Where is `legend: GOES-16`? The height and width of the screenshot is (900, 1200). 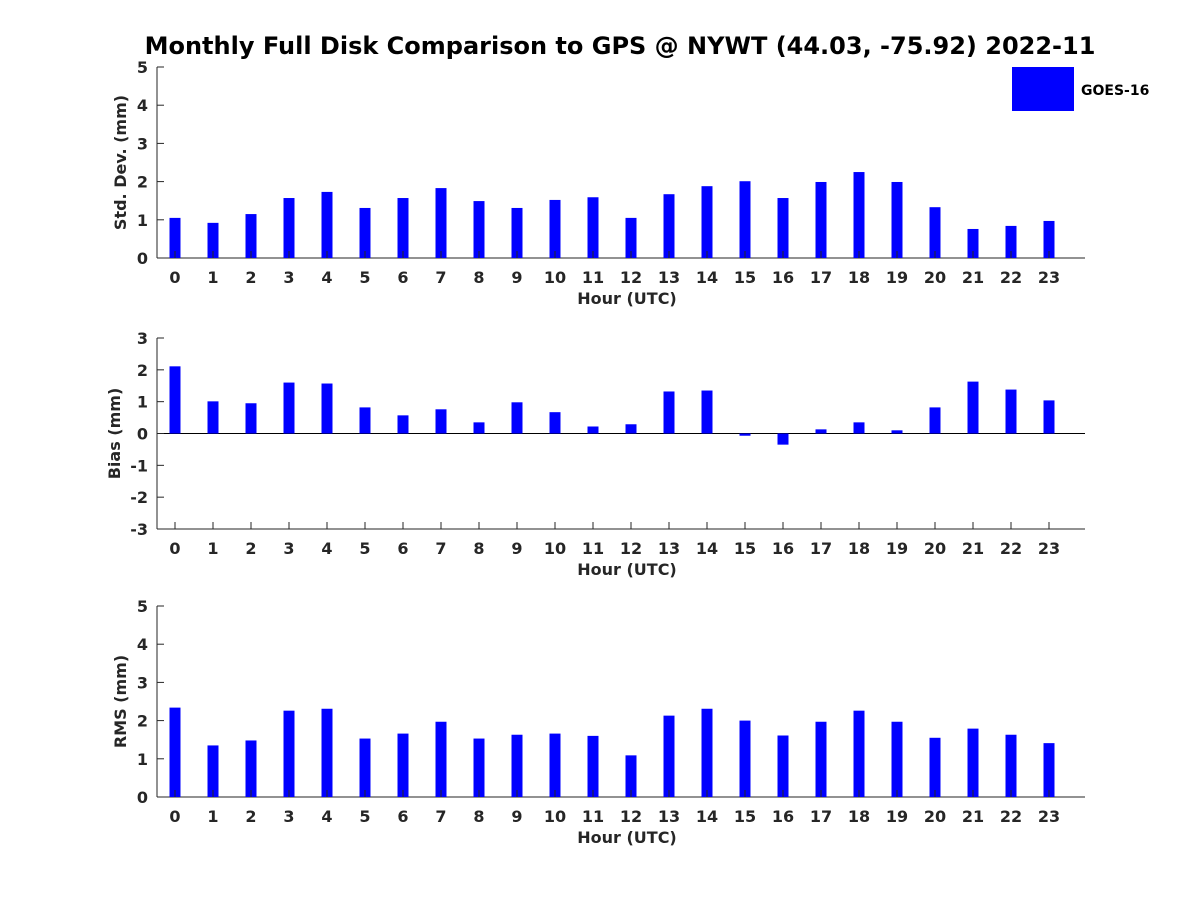
legend: GOES-16 is located at coordinates (1080, 89).